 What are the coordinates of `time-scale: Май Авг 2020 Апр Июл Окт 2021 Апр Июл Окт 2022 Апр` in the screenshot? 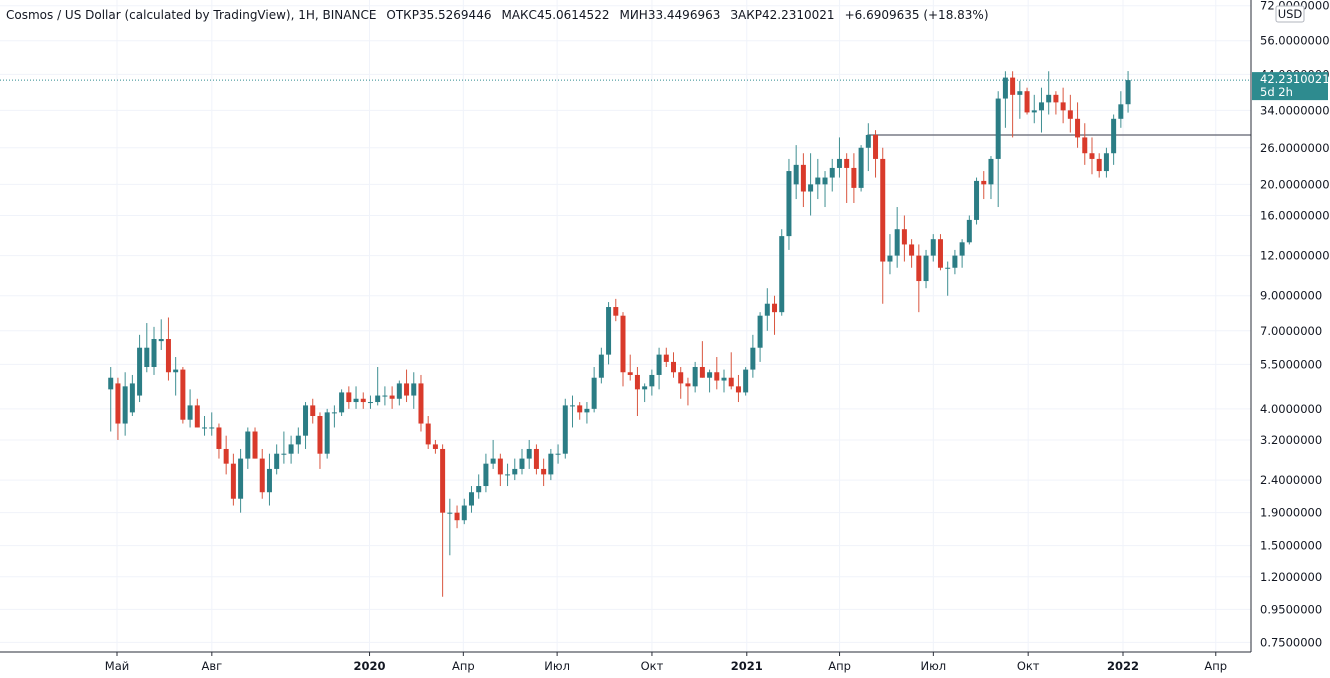 It's located at (625, 662).